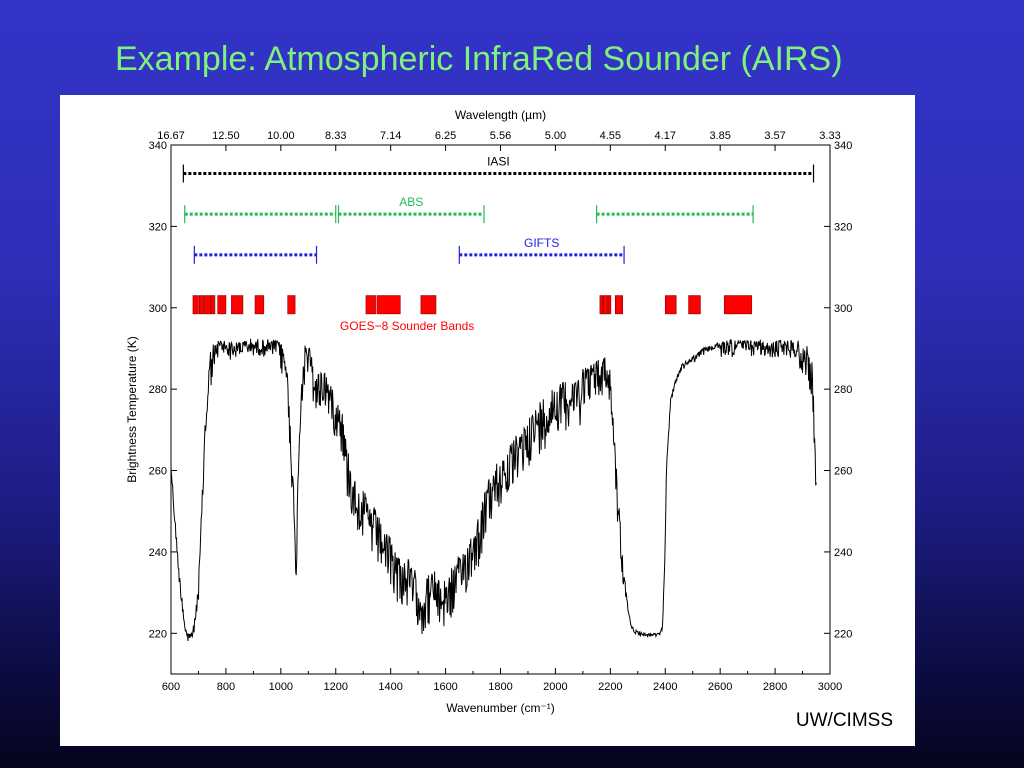 Image resolution: width=1024 pixels, height=768 pixels. I want to click on x2-tick-label: 7.14, so click(390, 136).